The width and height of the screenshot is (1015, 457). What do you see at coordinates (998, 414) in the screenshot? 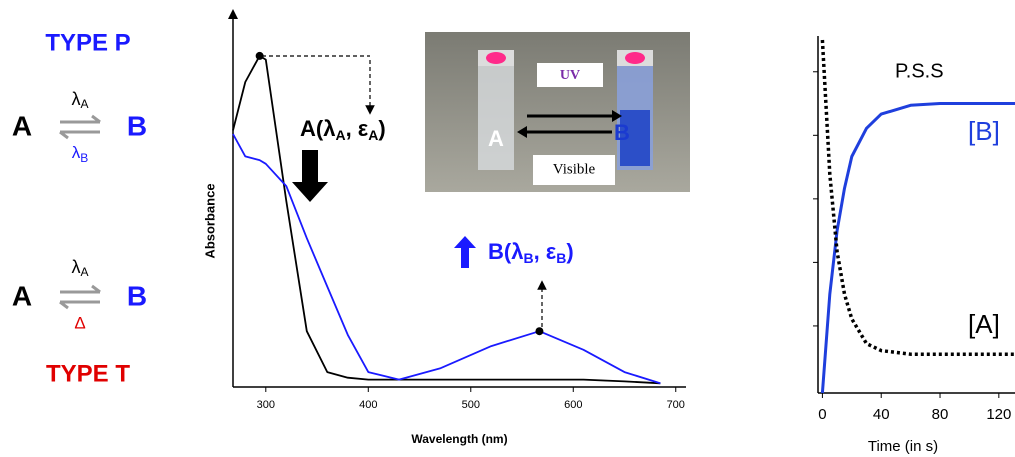
I see `x-tick-label: 120` at bounding box center [998, 414].